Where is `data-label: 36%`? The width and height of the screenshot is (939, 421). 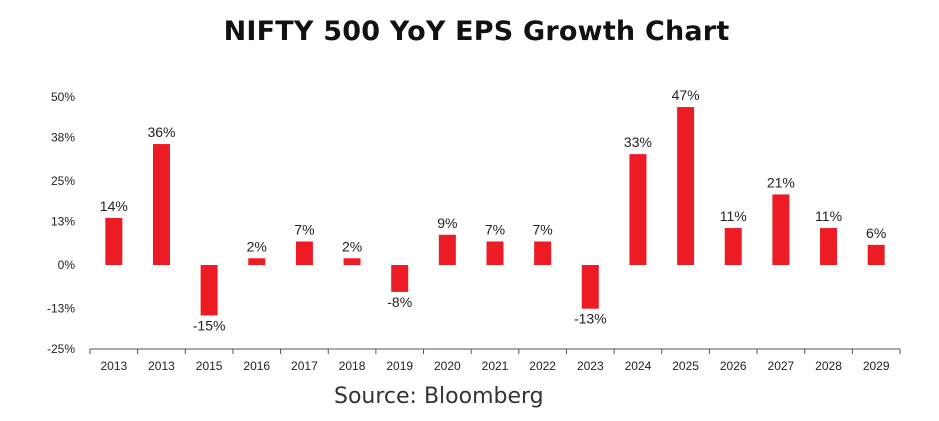
data-label: 36% is located at coordinates (161, 132).